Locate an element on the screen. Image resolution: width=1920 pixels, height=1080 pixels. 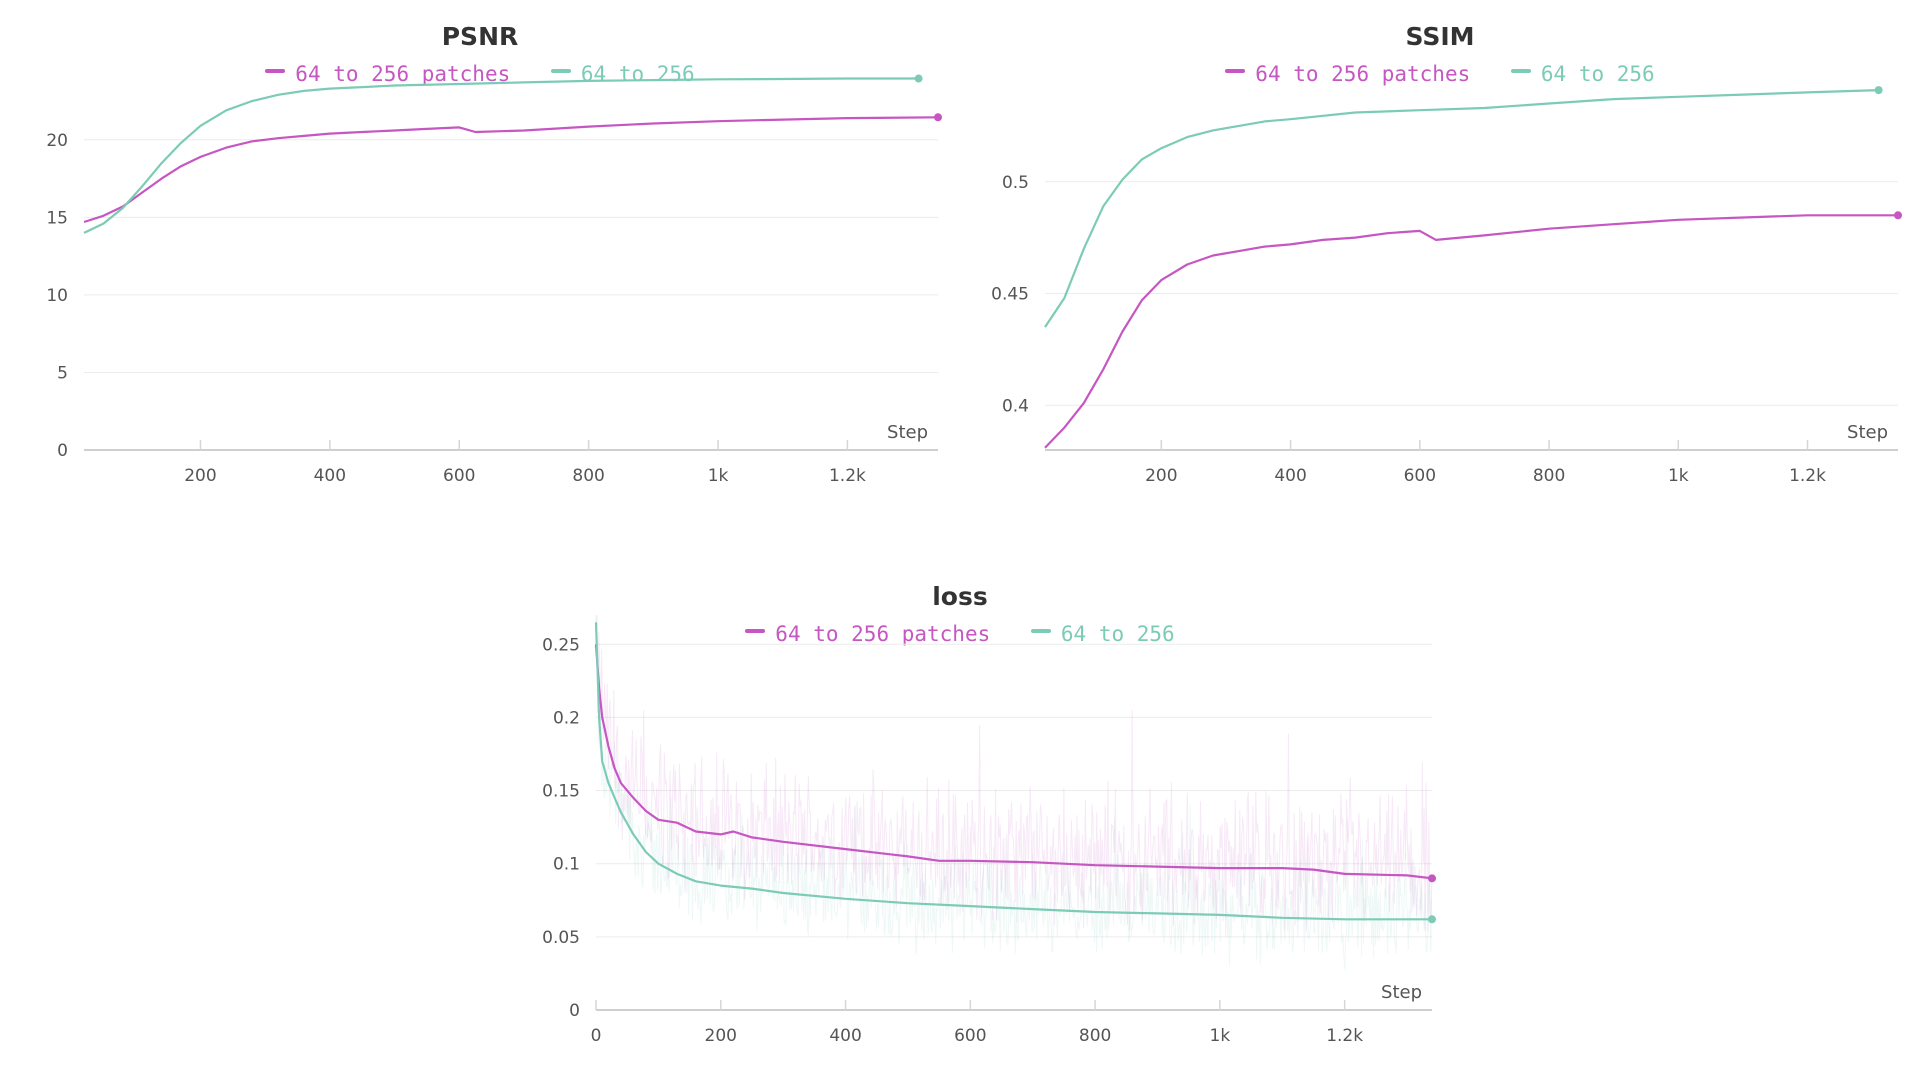
chart-title: SSIM is located at coordinates (1440, 36).